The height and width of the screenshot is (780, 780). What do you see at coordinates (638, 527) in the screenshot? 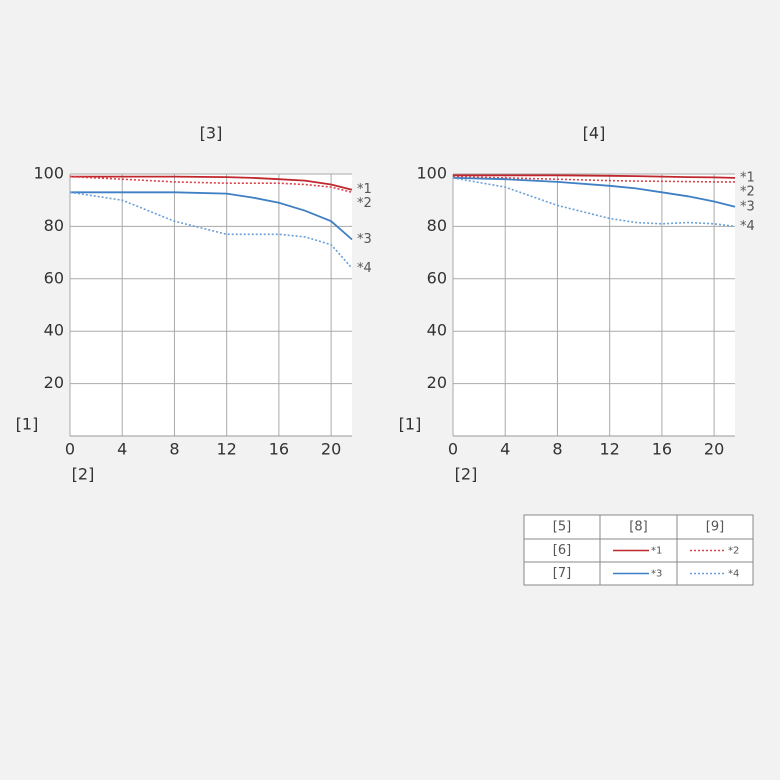
I see `table-header: [8]` at bounding box center [638, 527].